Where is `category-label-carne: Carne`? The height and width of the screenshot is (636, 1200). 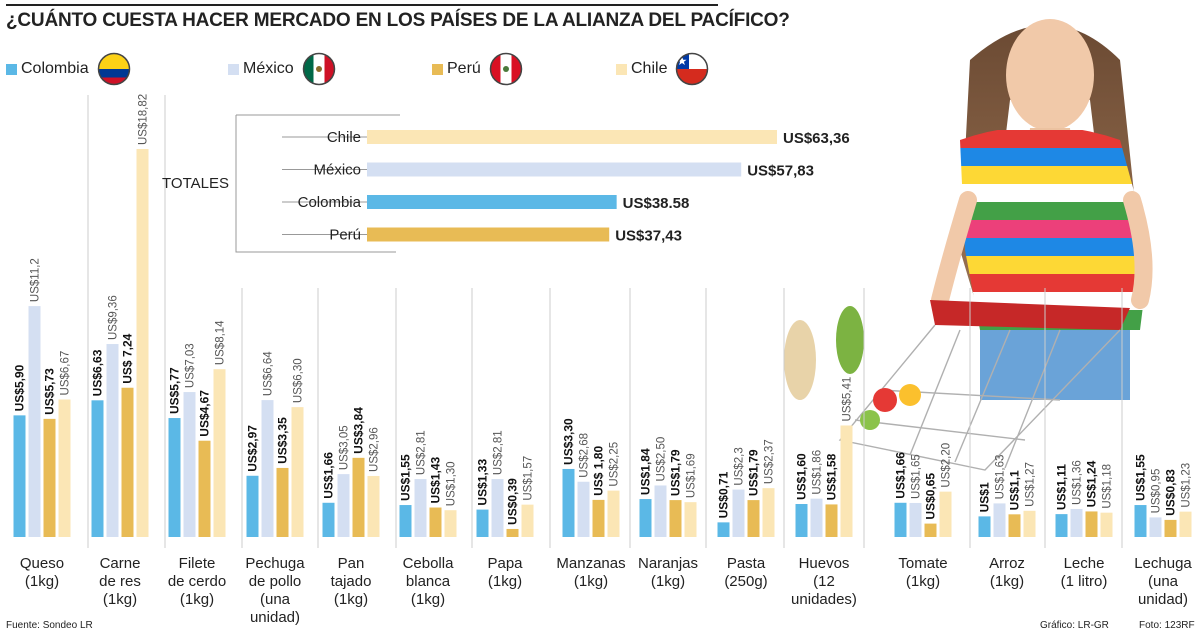 category-label-carne: Carne is located at coordinates (120, 563).